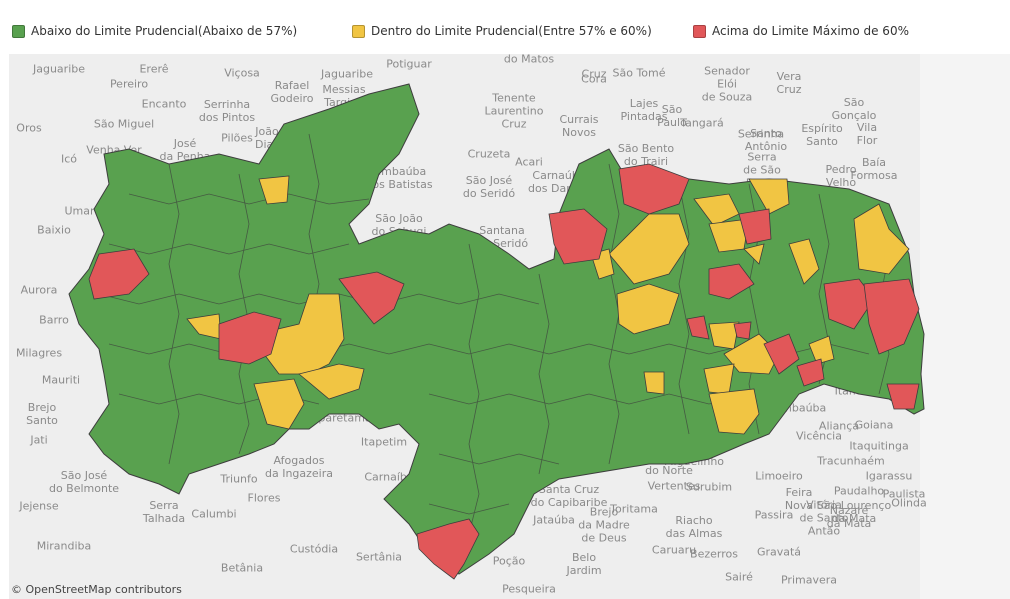 This screenshot has height=599, width=1010. I want to click on place-label: do Matos, so click(529, 60).